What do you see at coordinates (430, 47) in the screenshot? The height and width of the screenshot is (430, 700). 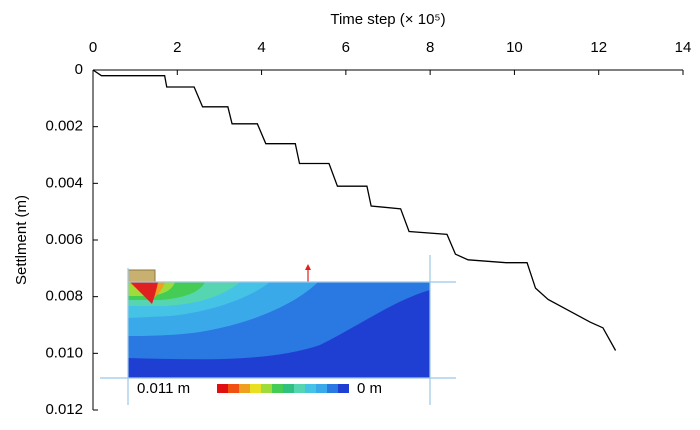 I see `x-tick-label: 8` at bounding box center [430, 47].